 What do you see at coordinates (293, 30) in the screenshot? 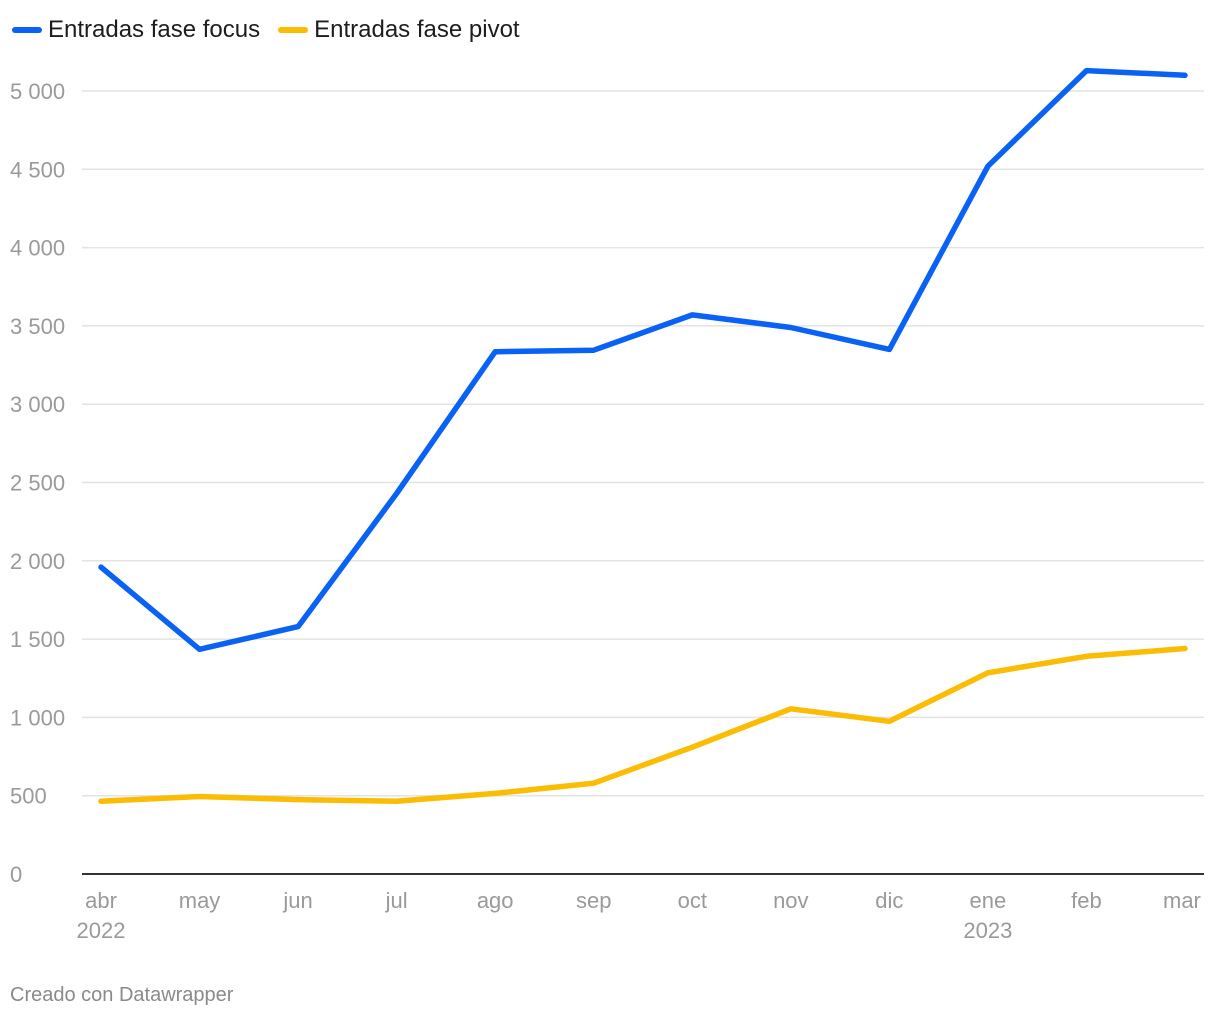
I see `legend-swatch-pivot` at bounding box center [293, 30].